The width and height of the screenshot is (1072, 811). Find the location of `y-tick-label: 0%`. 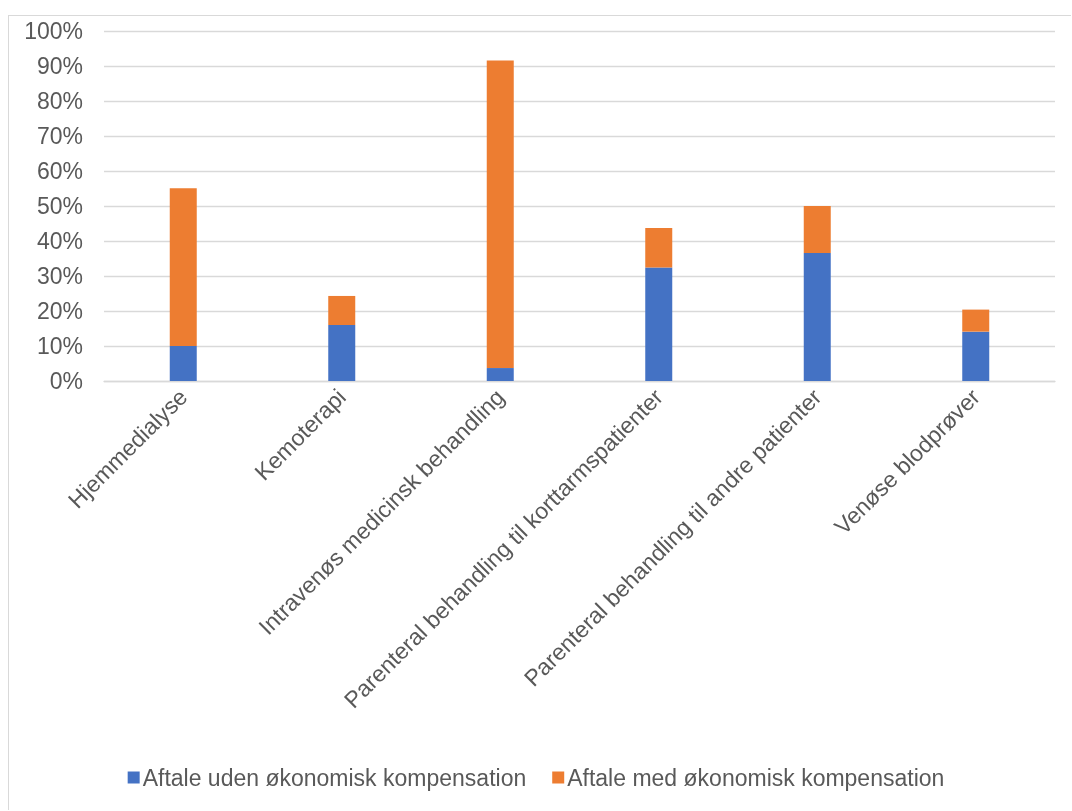

y-tick-label: 0% is located at coordinates (66, 381).